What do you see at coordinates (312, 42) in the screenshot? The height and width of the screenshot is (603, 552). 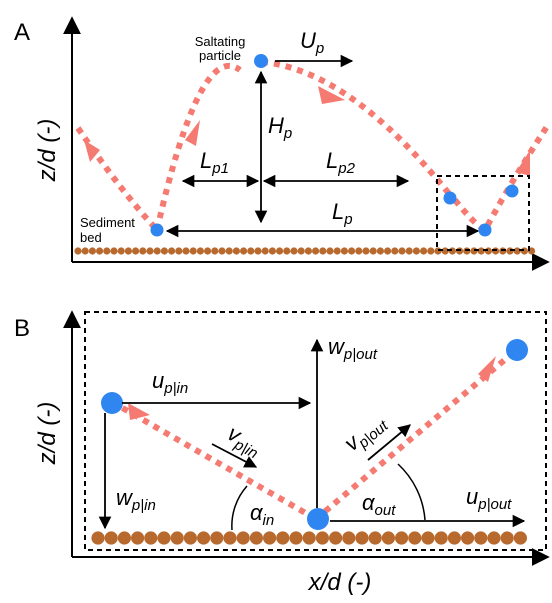 I see `panel-a-velocity-label: Up` at bounding box center [312, 42].